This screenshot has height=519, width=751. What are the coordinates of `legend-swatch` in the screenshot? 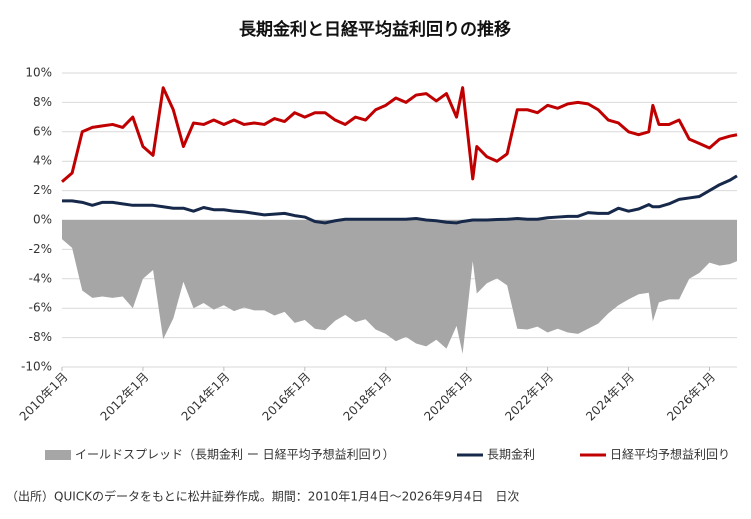 It's located at (58, 455).